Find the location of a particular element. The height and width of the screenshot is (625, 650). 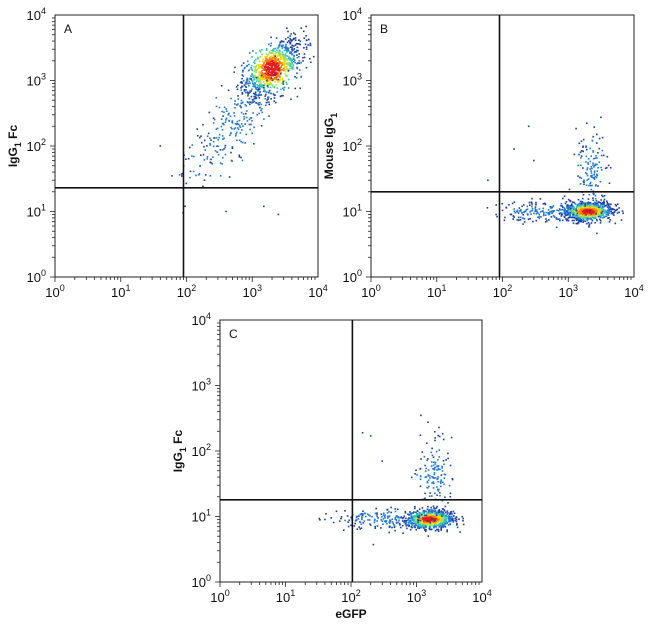

y-tick-label: 100 is located at coordinates (201, 581).